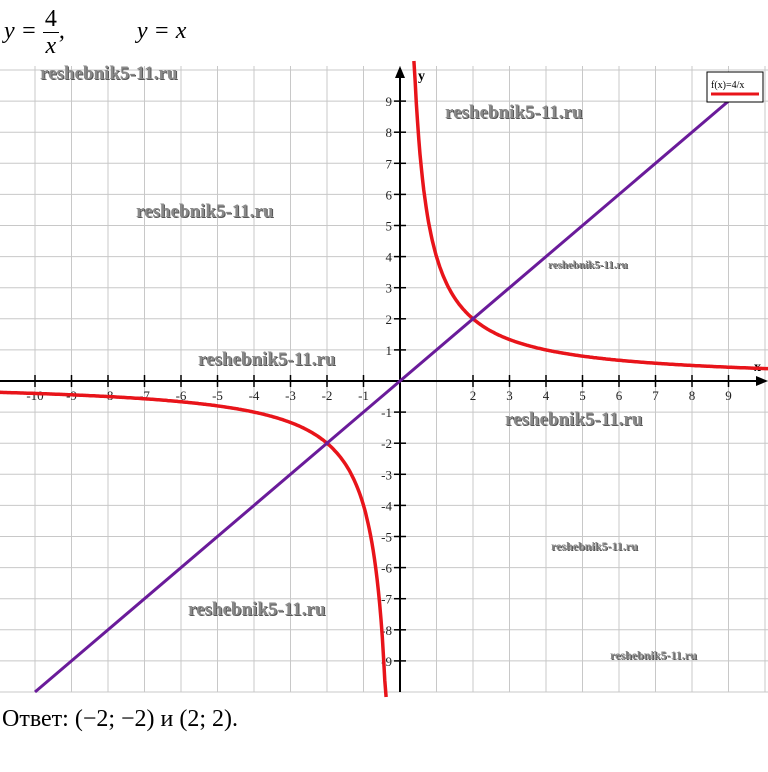 This screenshot has width=768, height=772. I want to click on x-tick-label: -1, so click(363, 395).